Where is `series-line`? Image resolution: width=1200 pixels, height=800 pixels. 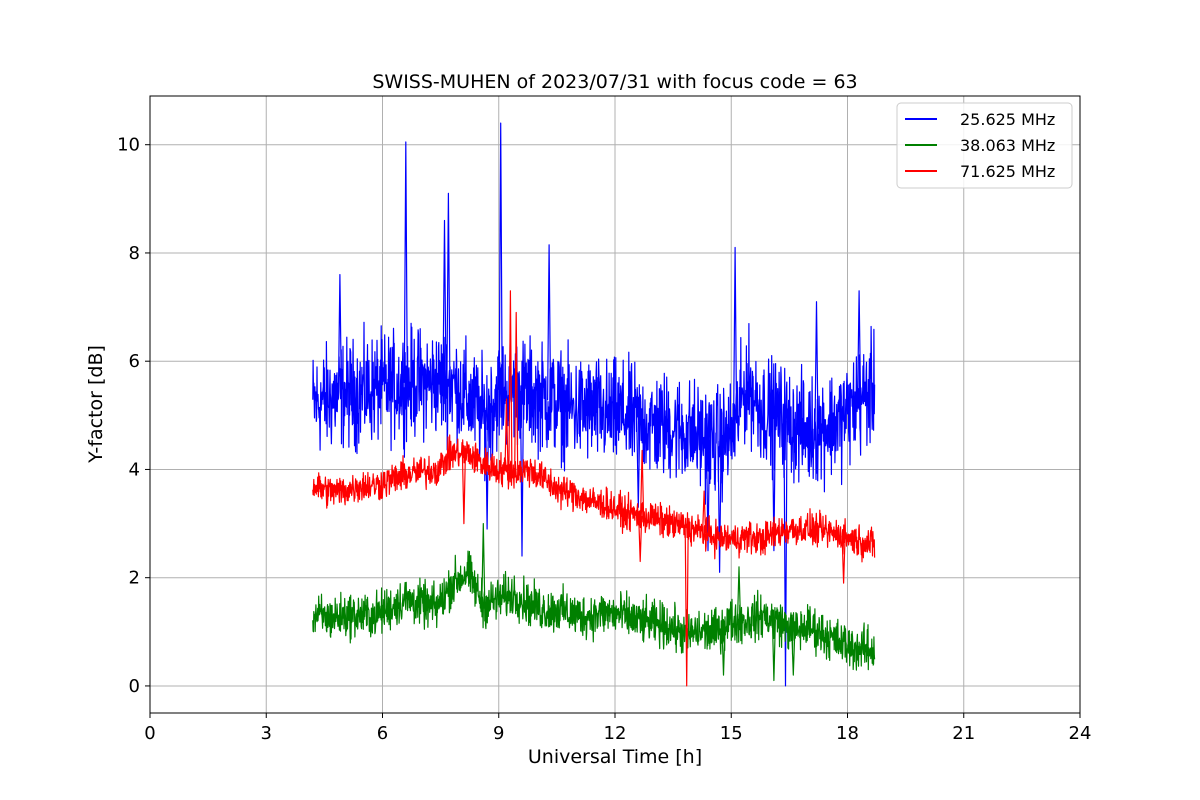
series-line is located at coordinates (594, 602).